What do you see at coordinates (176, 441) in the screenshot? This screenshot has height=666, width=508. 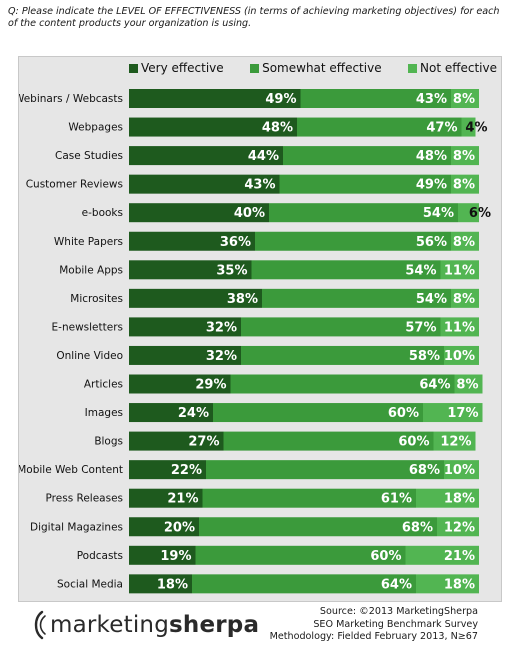 I see `bar-very-effective-blogs` at bounding box center [176, 441].